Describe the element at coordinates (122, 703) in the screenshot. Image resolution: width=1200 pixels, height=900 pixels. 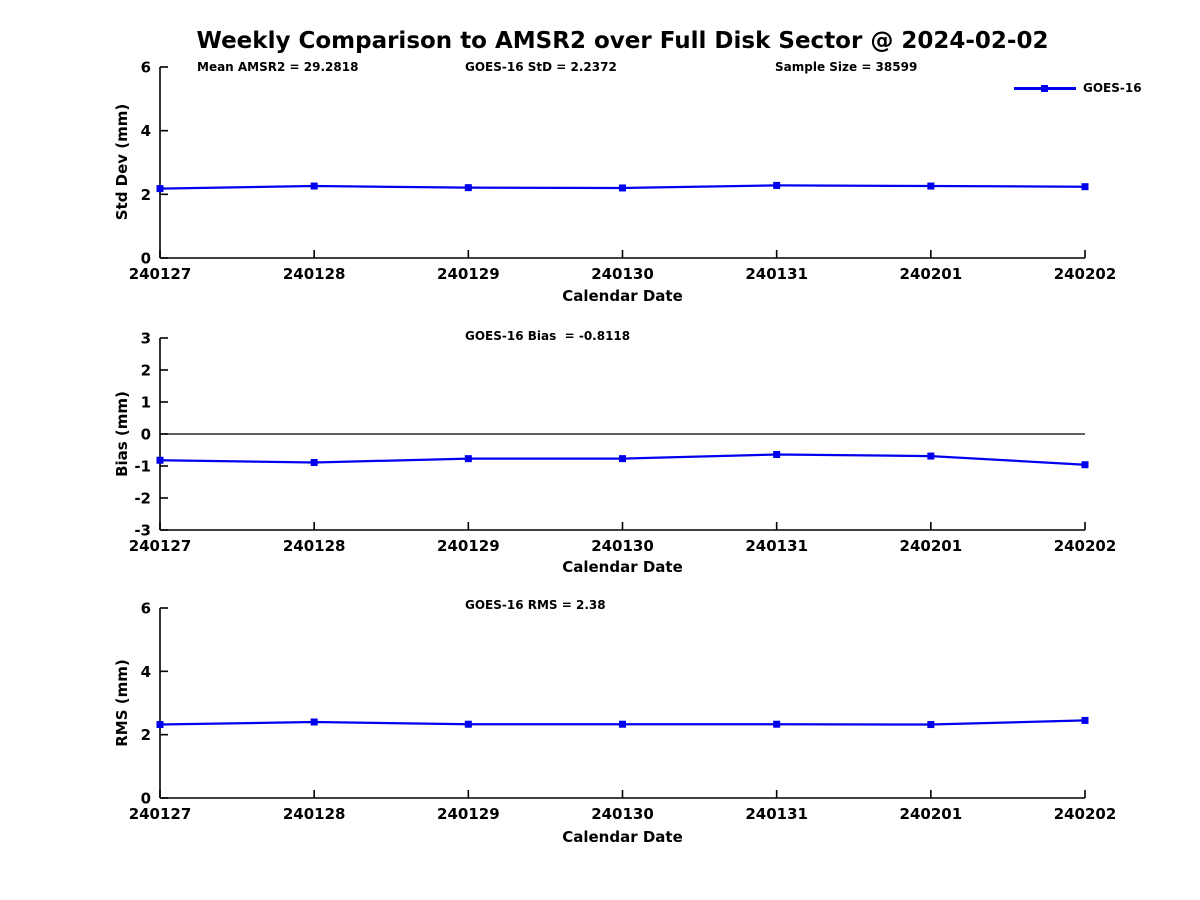
I see `y-axis-label-rms: RMS (mm)` at that location.